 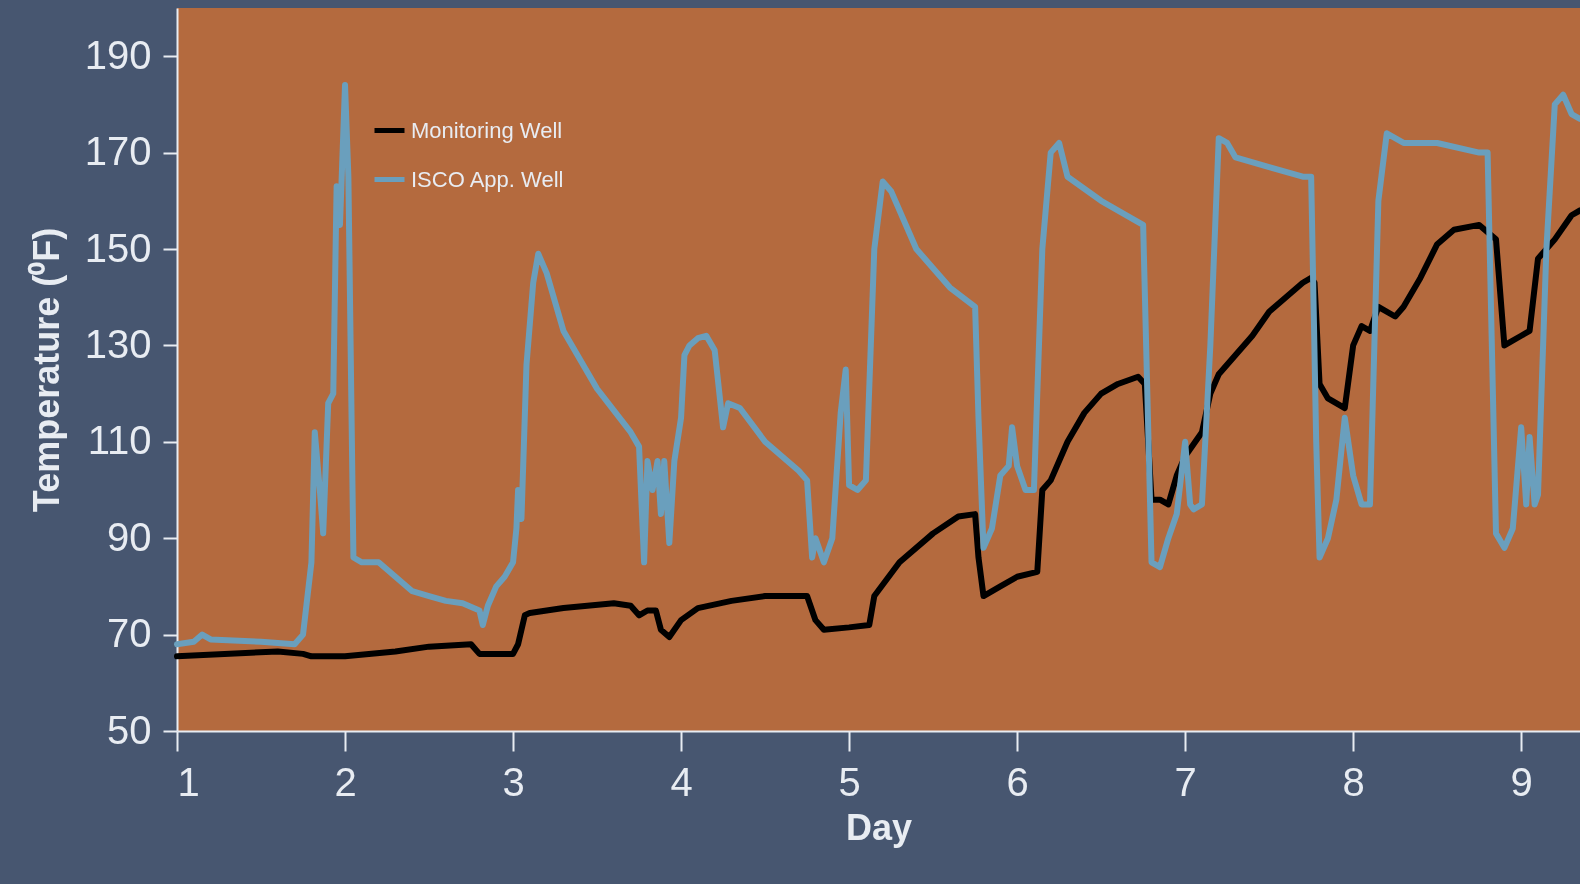 What do you see at coordinates (1185, 781) in the screenshot?
I see `x-tick-label: 7` at bounding box center [1185, 781].